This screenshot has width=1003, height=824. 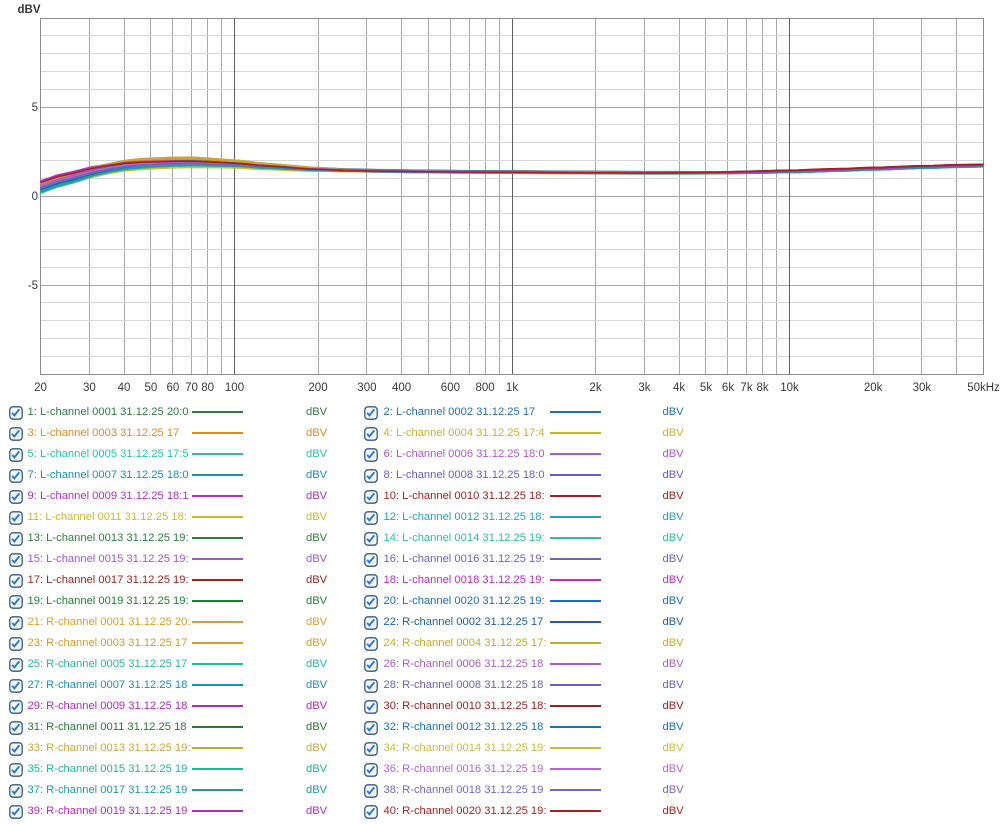 I want to click on svg-text: 5k, so click(x=706, y=388).